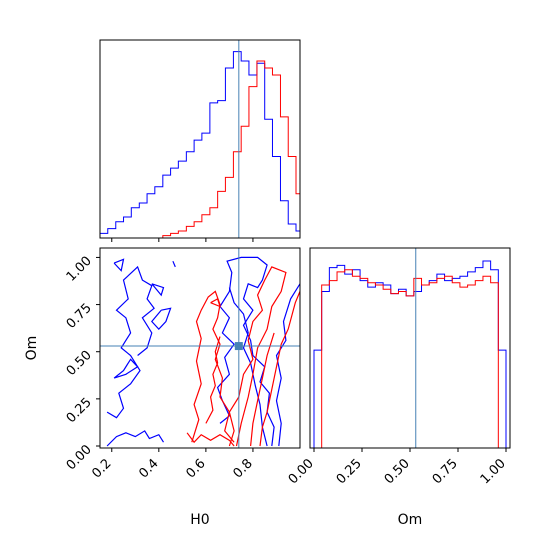 This screenshot has width=550, height=550. Describe the element at coordinates (182, 240) in the screenshot. I see `h0-histogram-ticks` at that location.